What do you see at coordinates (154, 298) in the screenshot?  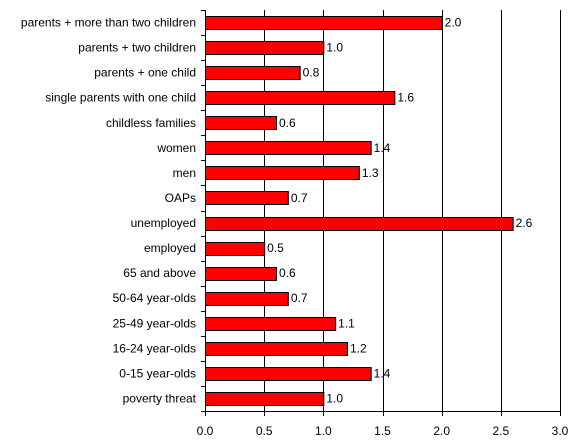 I see `category-label-12: 50-64 year-olds` at bounding box center [154, 298].